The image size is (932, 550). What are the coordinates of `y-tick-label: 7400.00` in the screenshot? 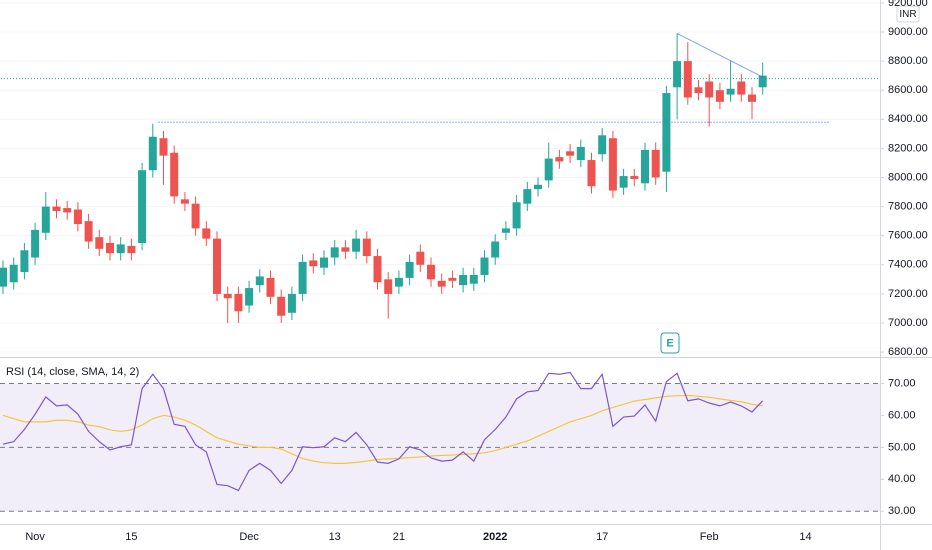 It's located at (908, 265).